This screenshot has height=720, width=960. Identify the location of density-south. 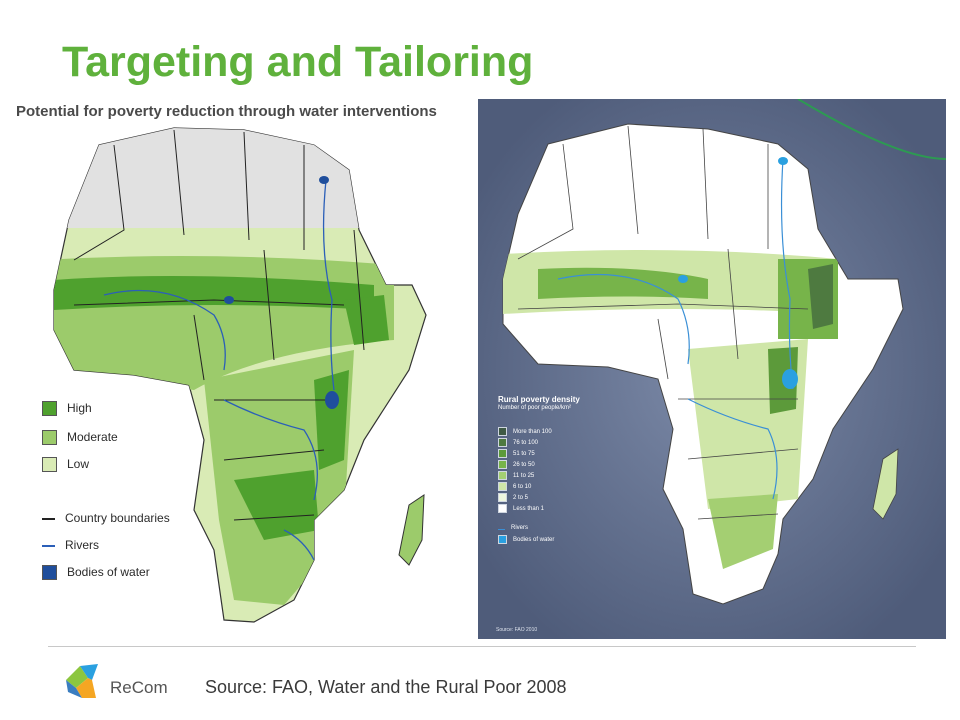
(743, 531).